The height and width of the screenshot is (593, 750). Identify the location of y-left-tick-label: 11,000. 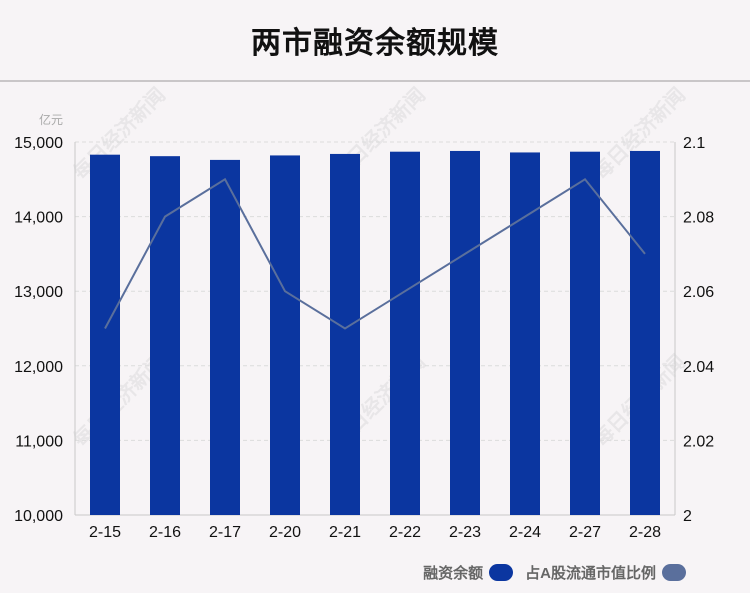
(39, 441).